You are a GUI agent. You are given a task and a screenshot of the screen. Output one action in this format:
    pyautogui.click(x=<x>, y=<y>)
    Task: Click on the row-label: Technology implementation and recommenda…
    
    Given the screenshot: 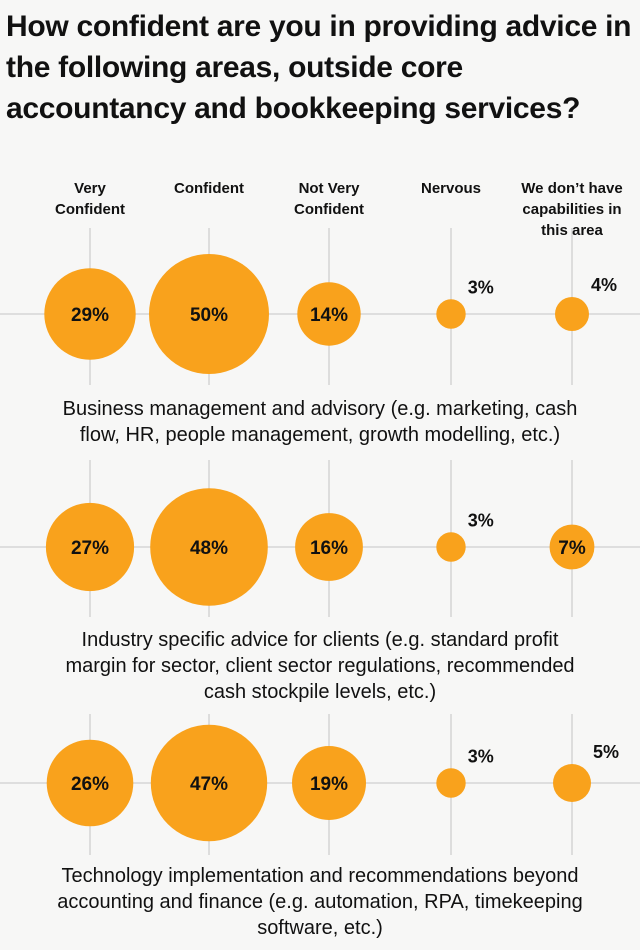 What is the action you would take?
    pyautogui.click(x=320, y=902)
    